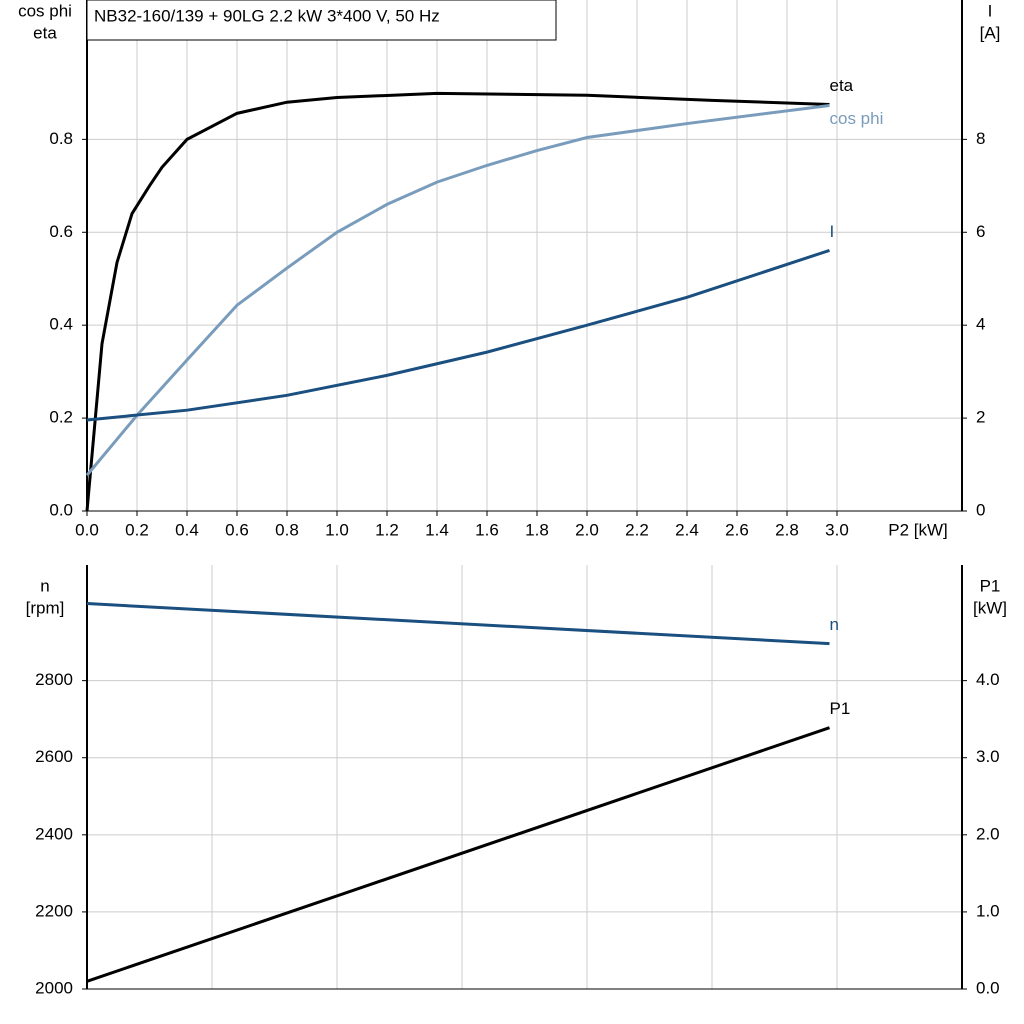 Image resolution: width=1024 pixels, height=1024 pixels. I want to click on y-axis-label: [rpm], so click(45, 607).